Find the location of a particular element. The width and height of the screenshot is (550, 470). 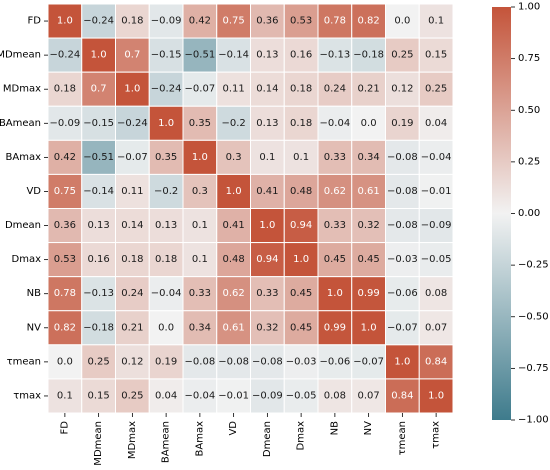

cell-value-label: 0.53 is located at coordinates (65, 259).